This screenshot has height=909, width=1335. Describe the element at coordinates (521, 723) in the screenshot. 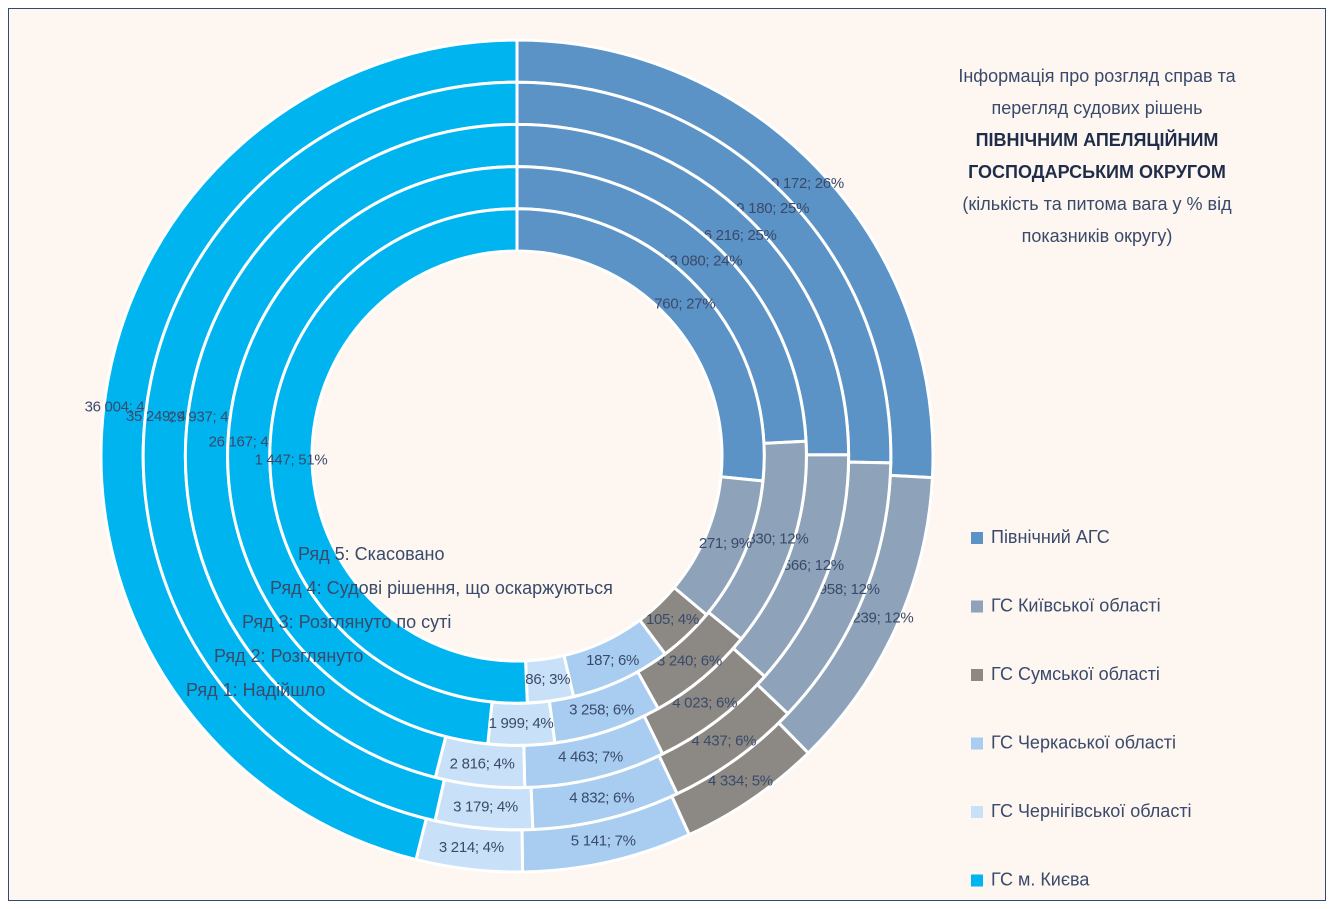

I see `data-label: 1 999; 4%` at that location.